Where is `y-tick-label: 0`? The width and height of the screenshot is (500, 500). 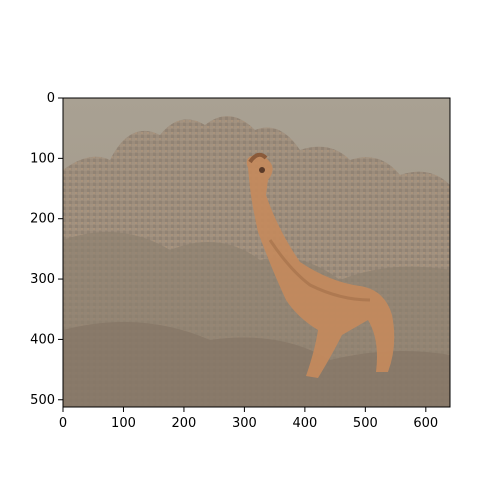
y-tick-label: 0 is located at coordinates (51, 98).